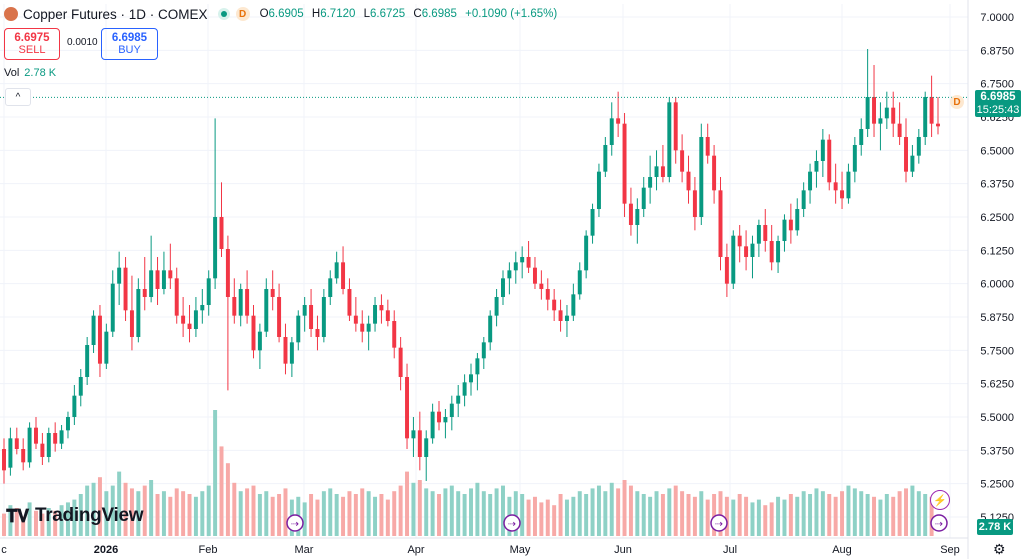 The height and width of the screenshot is (559, 1024). Describe the element at coordinates (940, 500) in the screenshot. I see `flash-event-icon: ⚡` at that location.